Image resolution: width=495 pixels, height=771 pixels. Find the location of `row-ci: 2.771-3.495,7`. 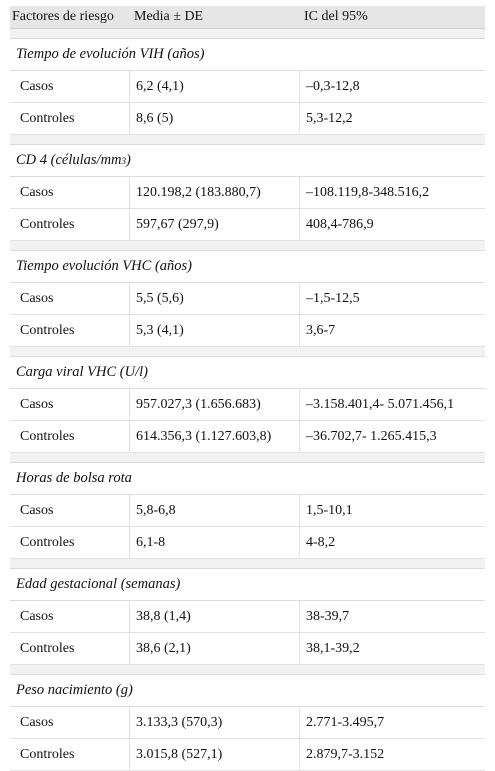

row-ci: 2.771-3.495,7 is located at coordinates (345, 722).